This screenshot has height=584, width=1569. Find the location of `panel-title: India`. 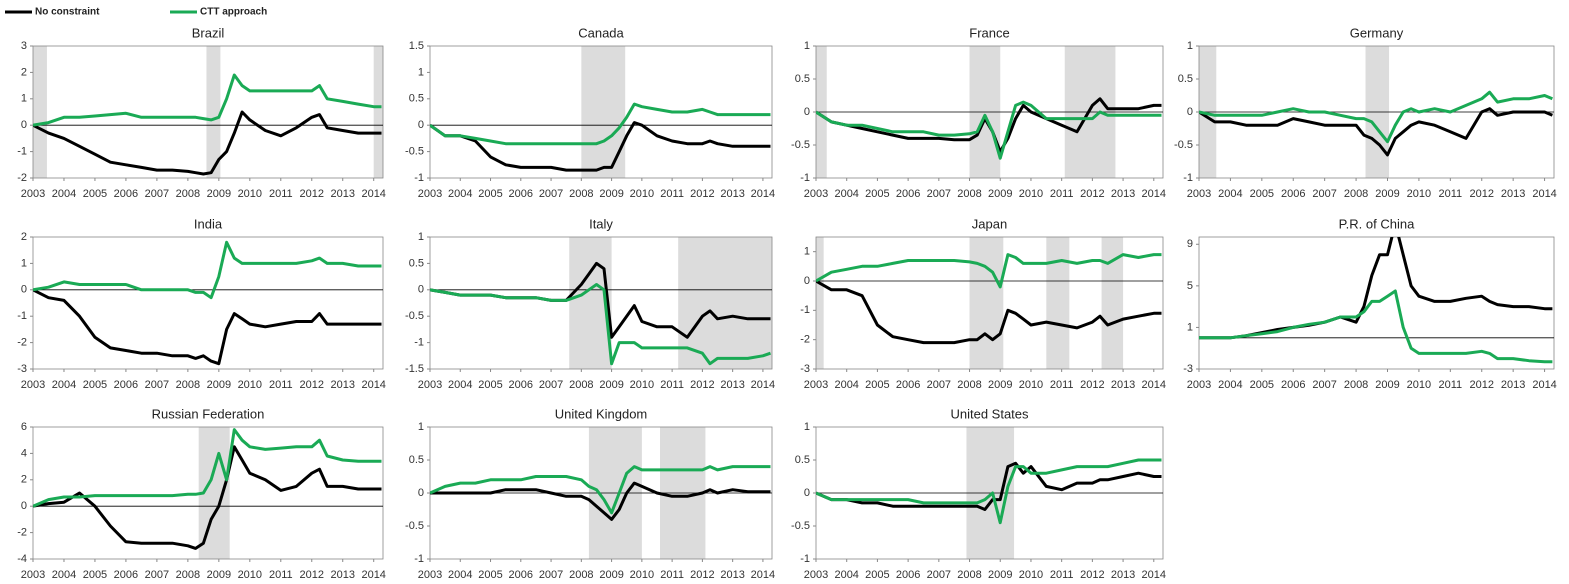

panel-title: India is located at coordinates (208, 223).